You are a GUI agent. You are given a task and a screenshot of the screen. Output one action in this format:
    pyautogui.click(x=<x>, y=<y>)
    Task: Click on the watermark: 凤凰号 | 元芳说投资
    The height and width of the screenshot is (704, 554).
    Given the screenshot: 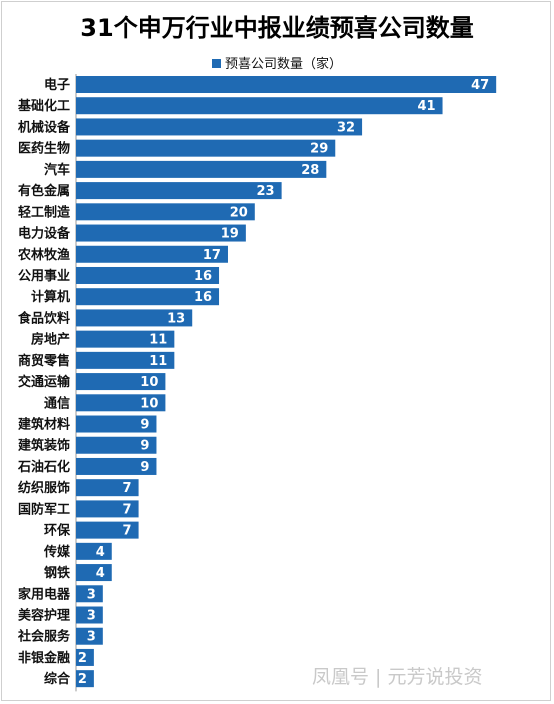 What is the action you would take?
    pyautogui.click(x=397, y=677)
    